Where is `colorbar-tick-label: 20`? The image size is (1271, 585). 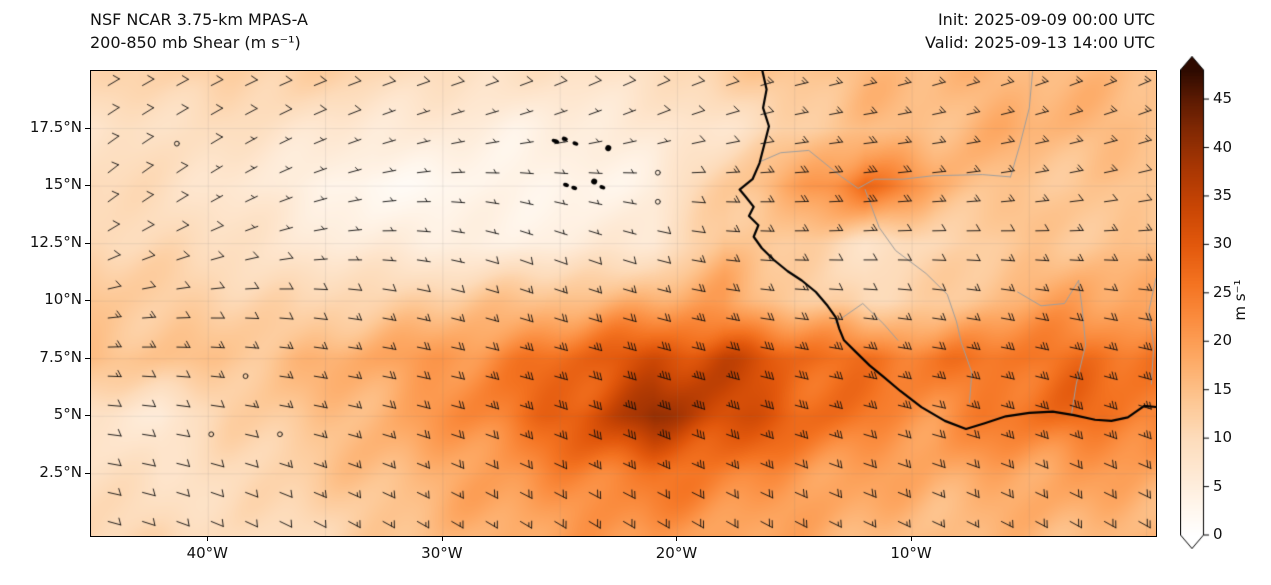
colorbar-tick-label: 20 is located at coordinates (1223, 340).